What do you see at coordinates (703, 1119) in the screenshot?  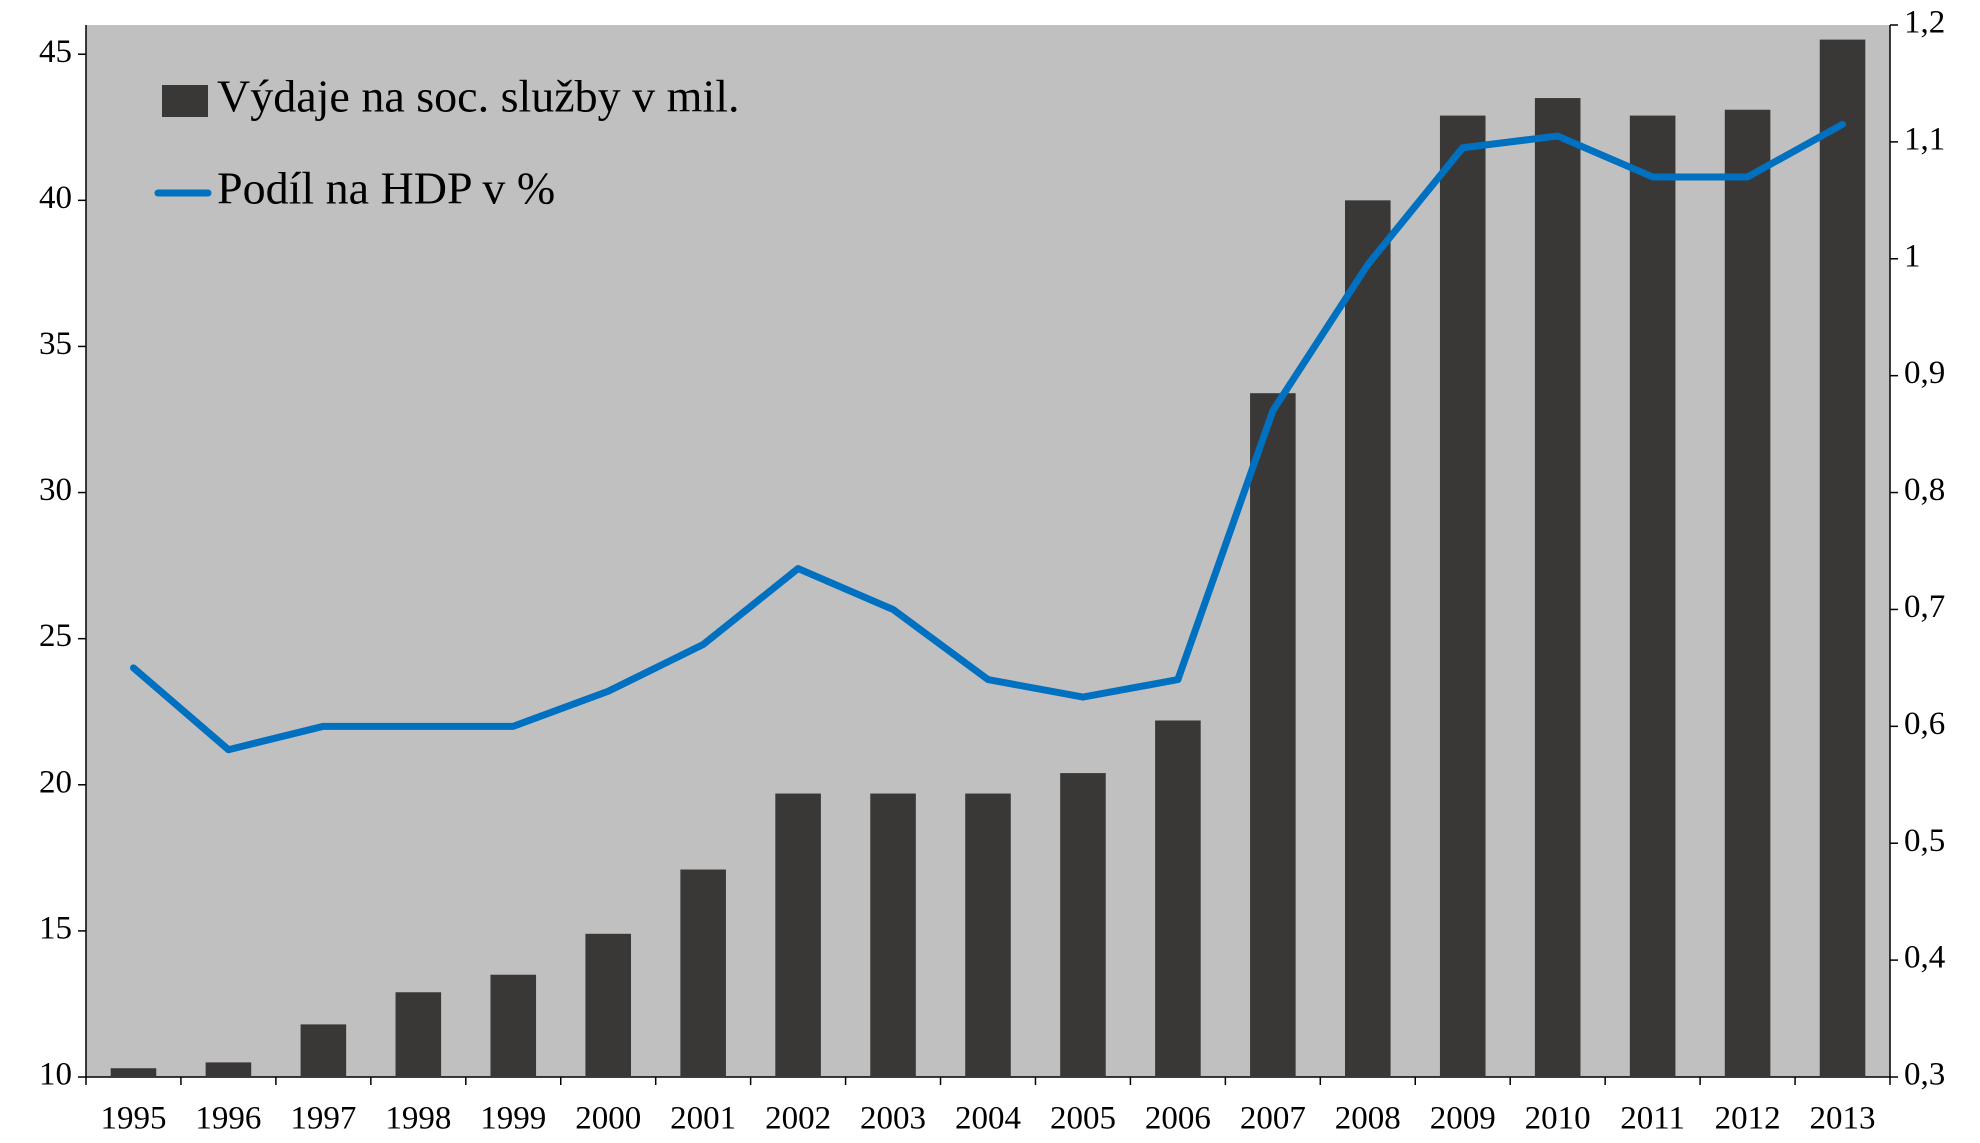 I see `x-tick-label: 2001` at bounding box center [703, 1119].